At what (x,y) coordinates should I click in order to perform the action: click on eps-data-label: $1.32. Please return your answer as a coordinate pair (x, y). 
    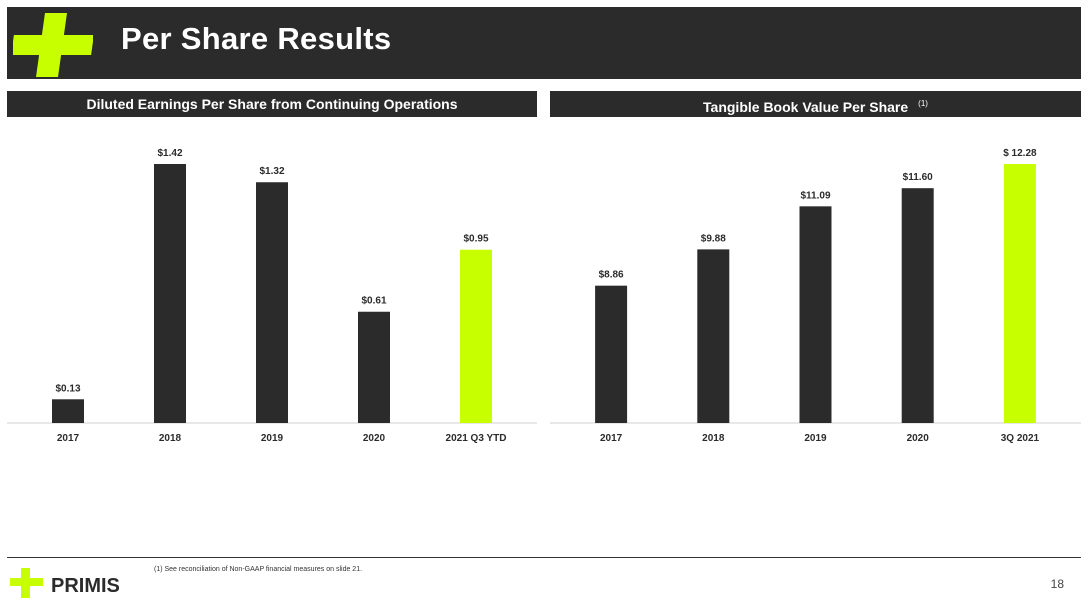
    Looking at the image, I should click on (271, 171).